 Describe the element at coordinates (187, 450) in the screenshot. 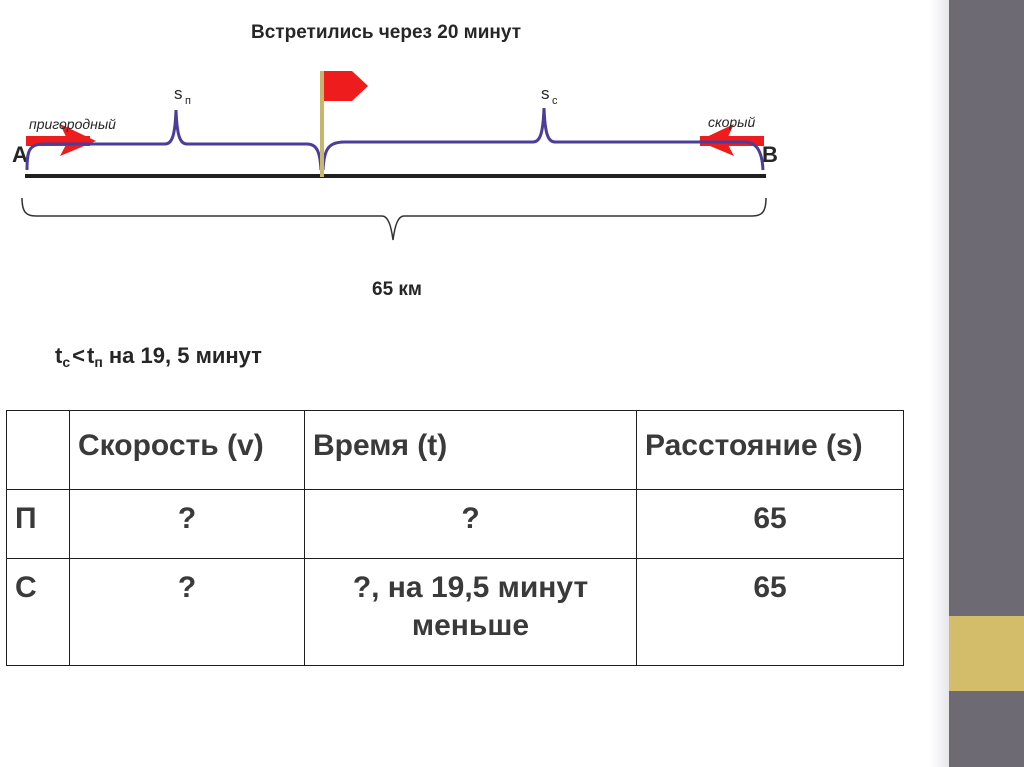

I see `header-speed: Скорость (v)` at that location.